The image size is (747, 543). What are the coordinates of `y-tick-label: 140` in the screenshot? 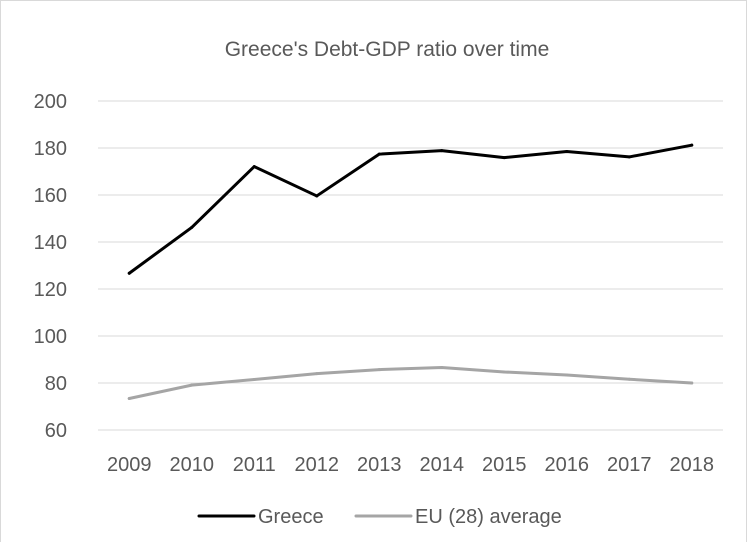 It's located at (50, 243).